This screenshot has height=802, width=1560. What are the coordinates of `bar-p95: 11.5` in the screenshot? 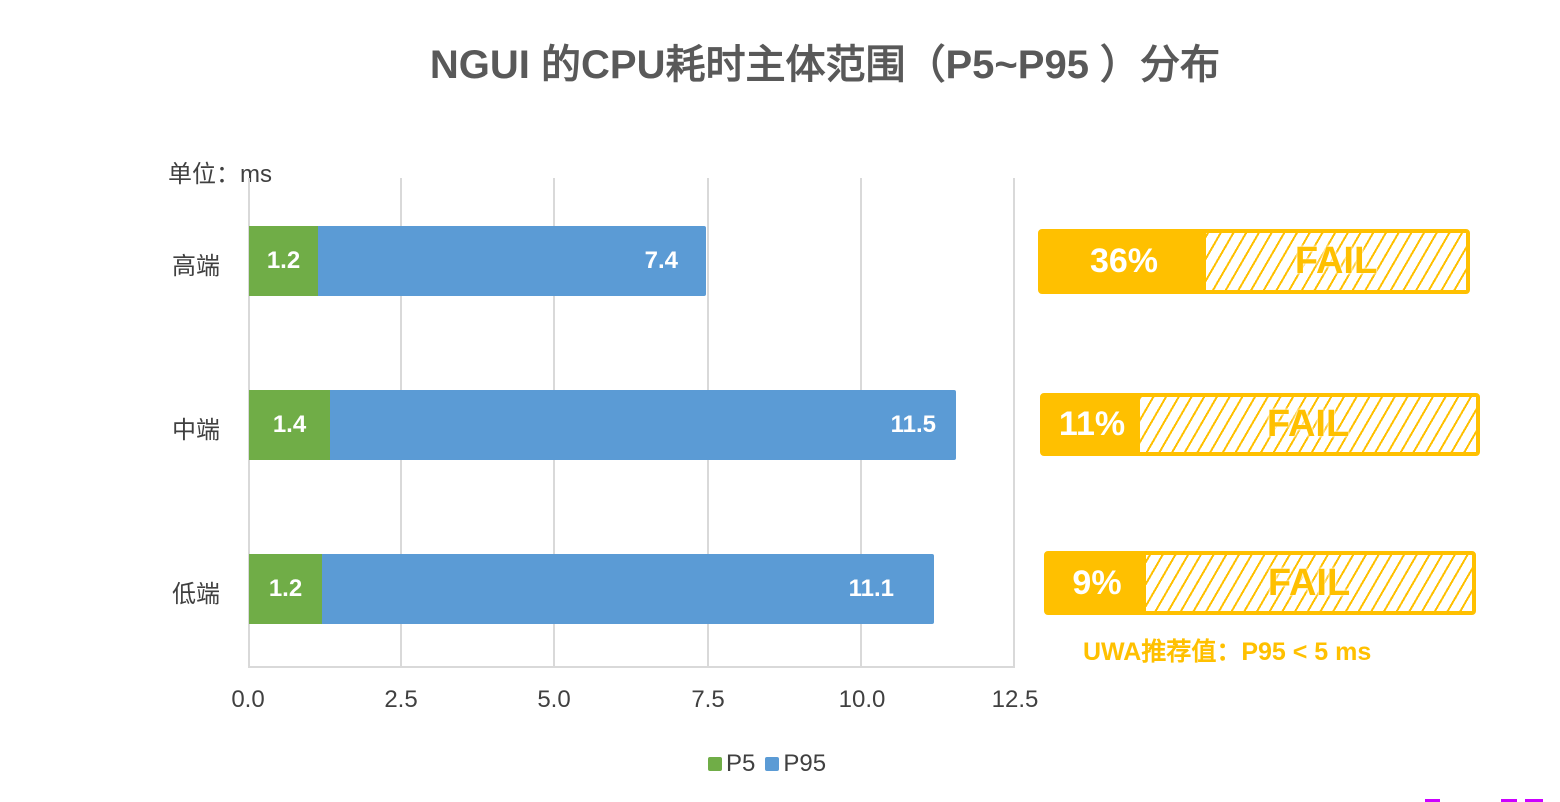 It's located at (643, 425).